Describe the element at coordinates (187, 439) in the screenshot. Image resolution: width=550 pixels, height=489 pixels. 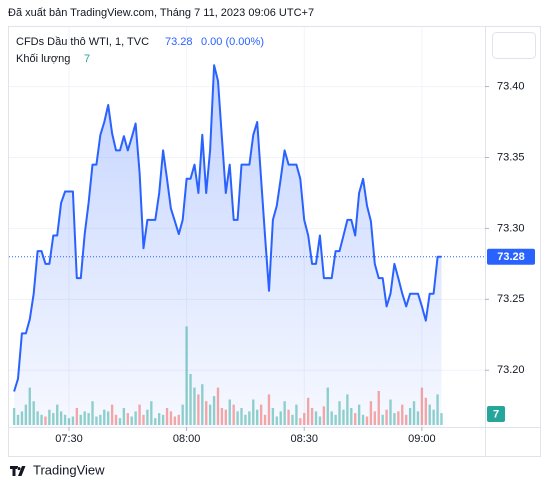
I see `x-tick-label: 08:00` at that location.